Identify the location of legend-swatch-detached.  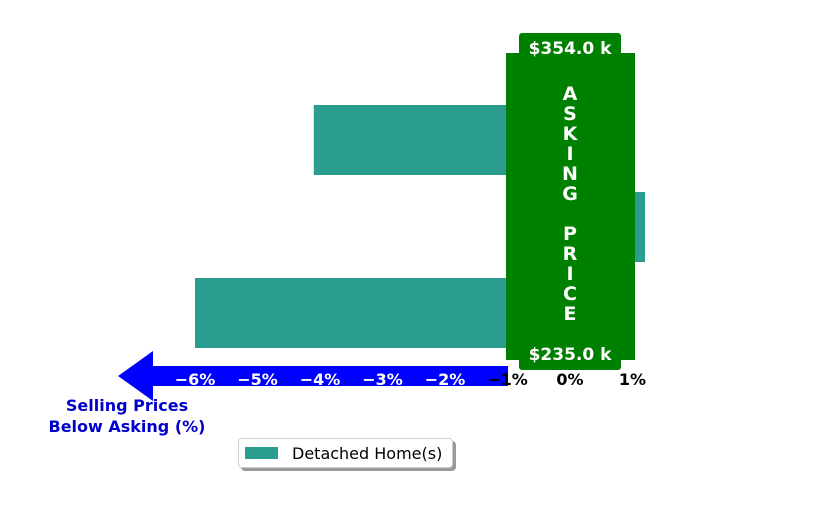
(261, 453).